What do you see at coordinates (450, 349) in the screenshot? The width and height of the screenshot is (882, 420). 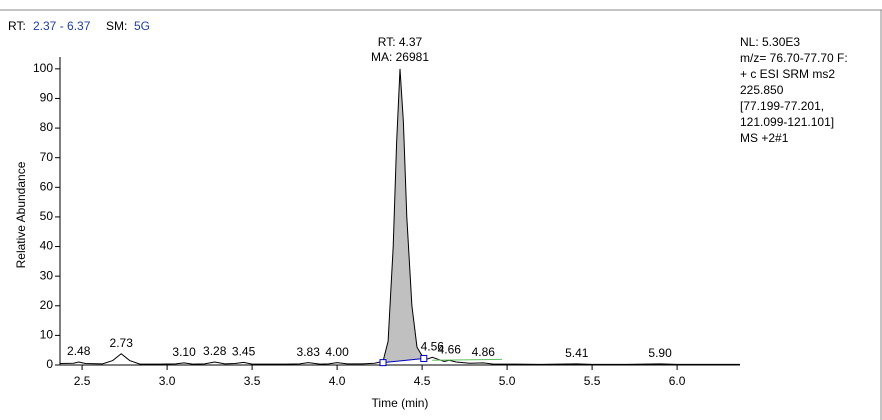 I see `peak-label: 4.66` at bounding box center [450, 349].